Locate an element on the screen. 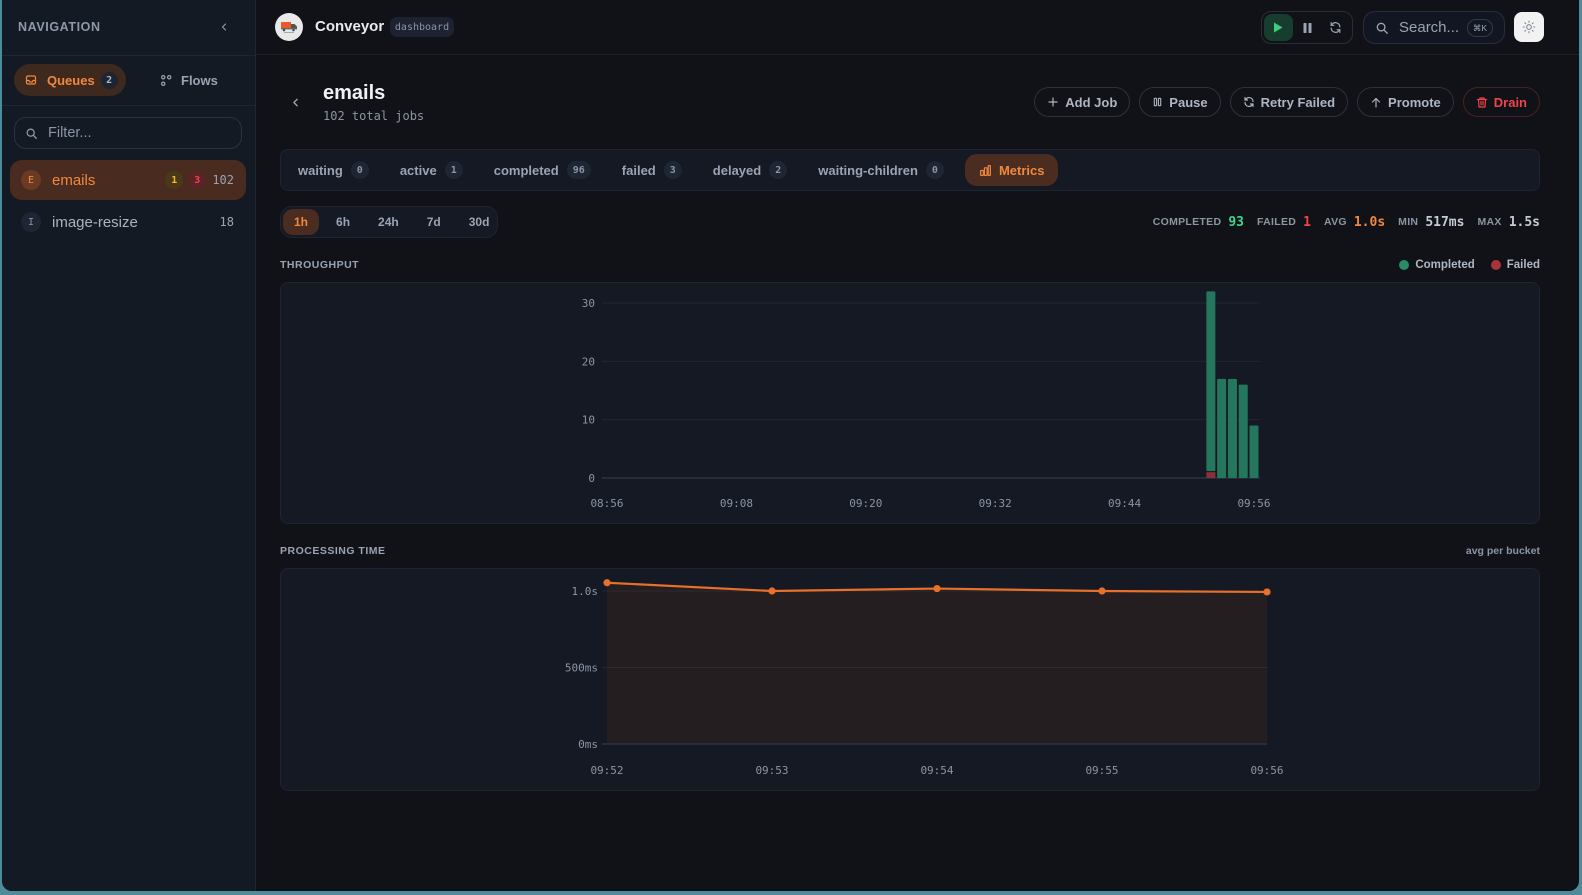 This screenshot has width=1582, height=895. range-24h: 24h is located at coordinates (388, 222).